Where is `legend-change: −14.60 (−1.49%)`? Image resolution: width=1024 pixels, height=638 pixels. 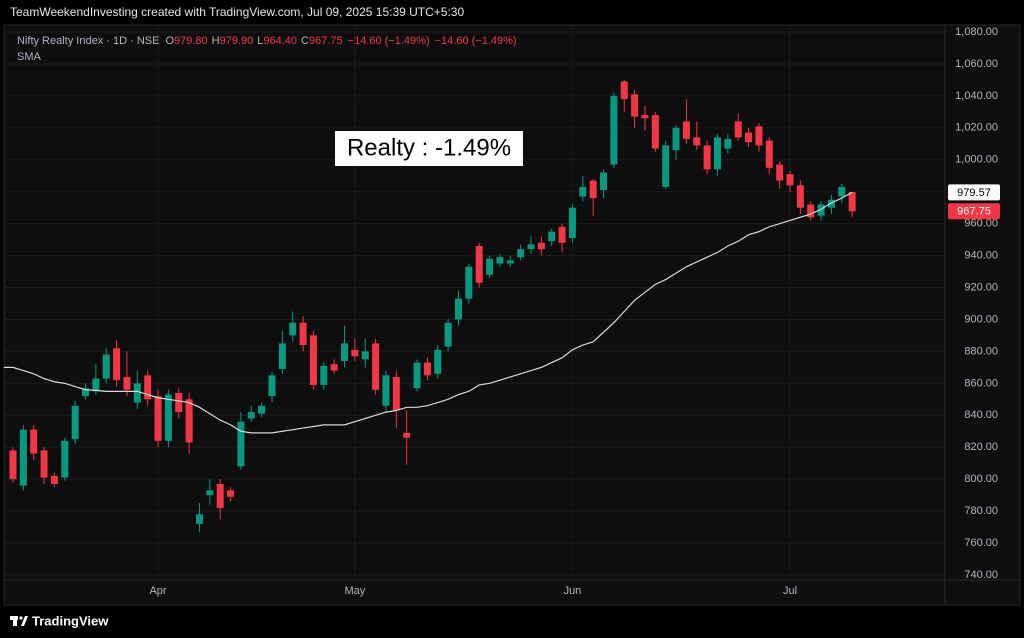
legend-change: −14.60 (−1.49%) is located at coordinates (389, 41).